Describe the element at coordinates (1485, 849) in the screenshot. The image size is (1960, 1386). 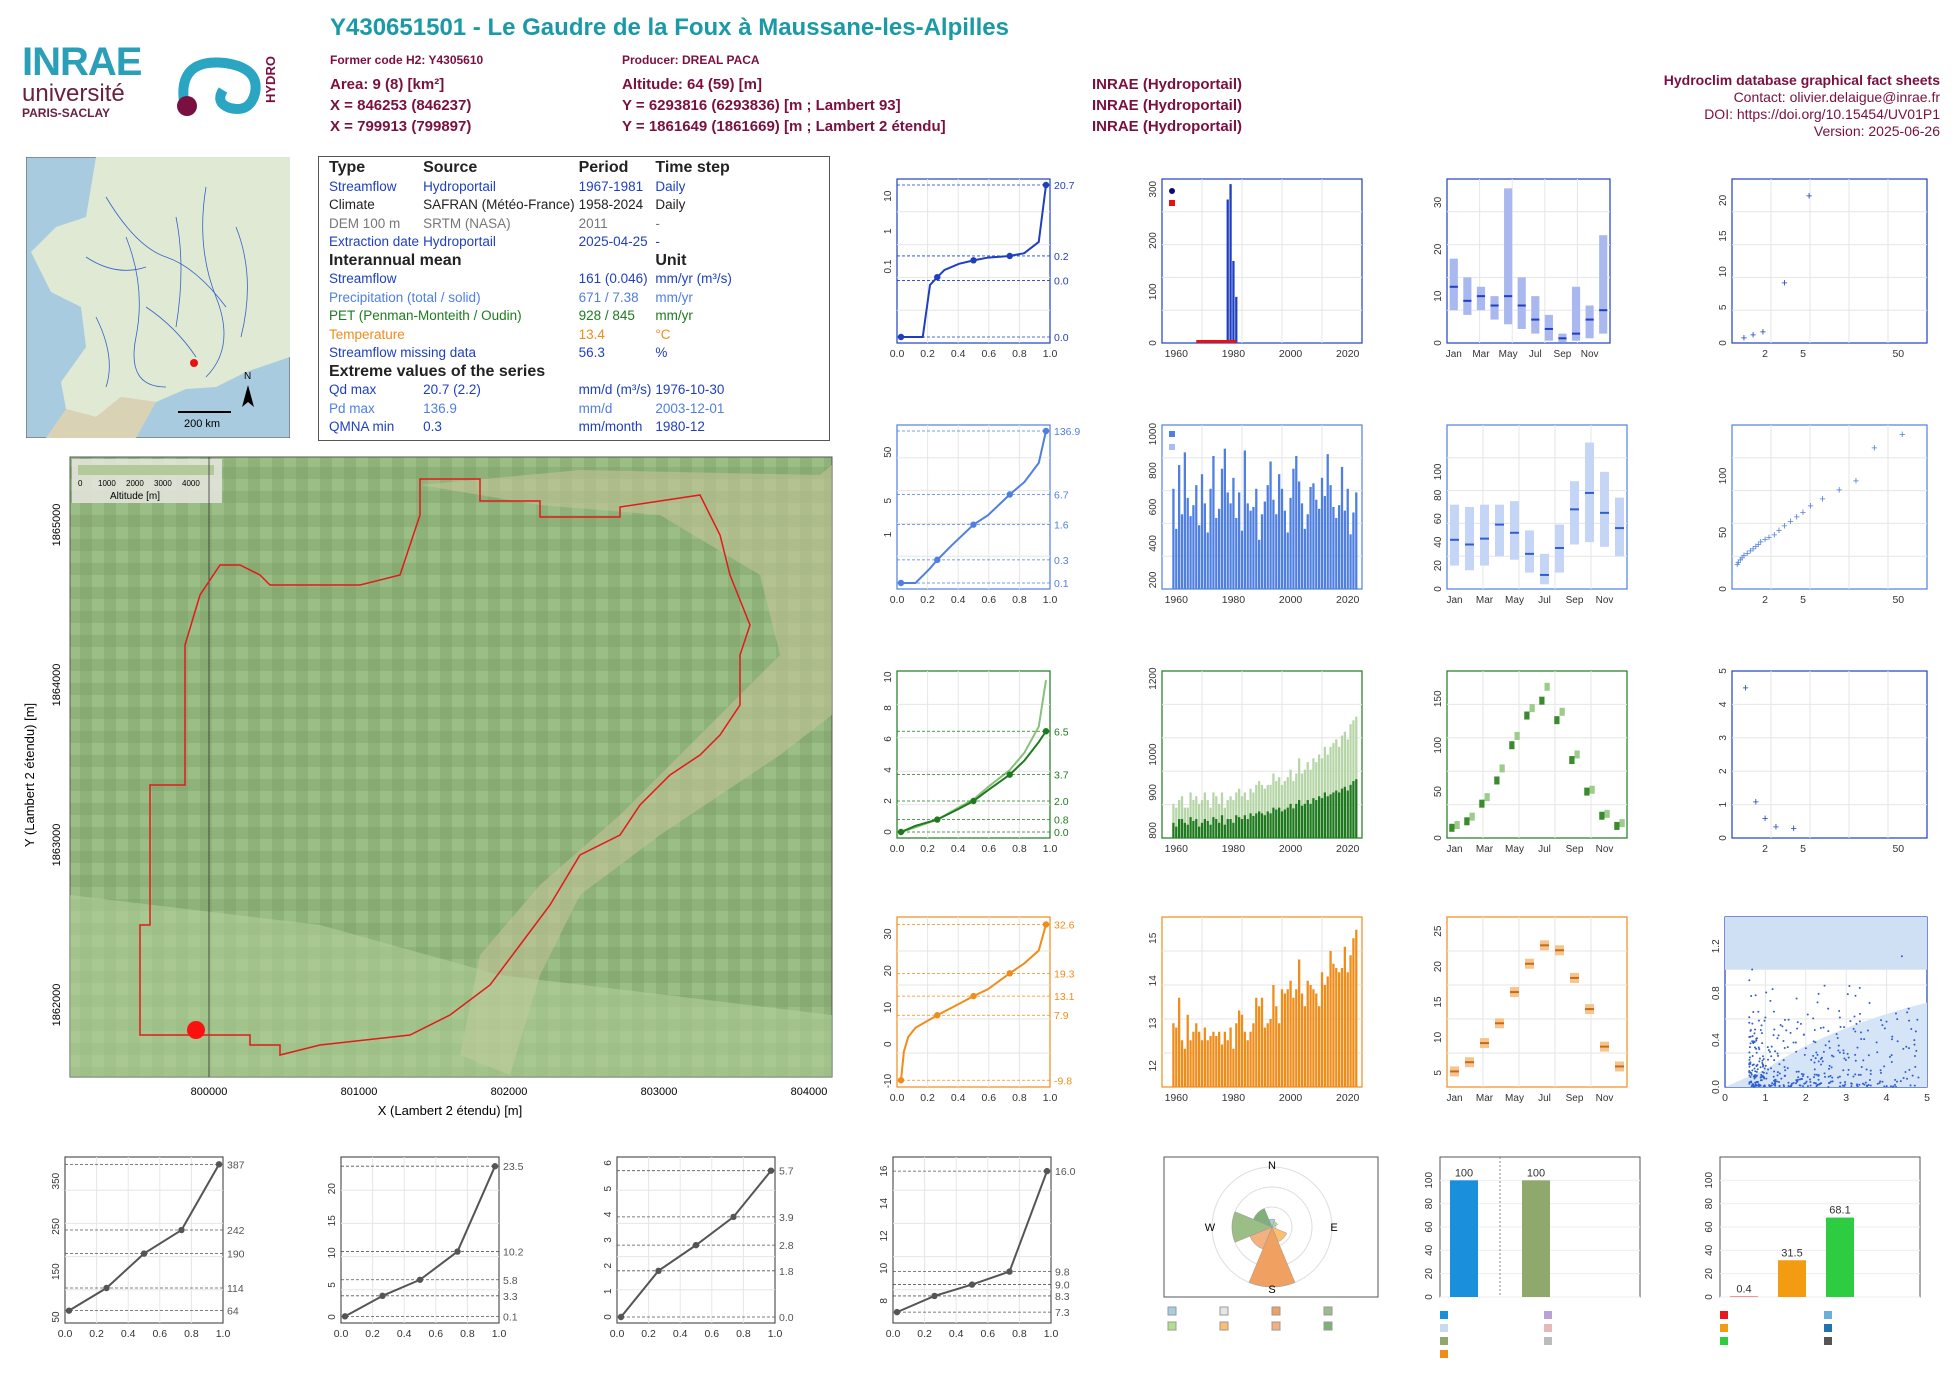
I see `x-tick: Mar` at that location.